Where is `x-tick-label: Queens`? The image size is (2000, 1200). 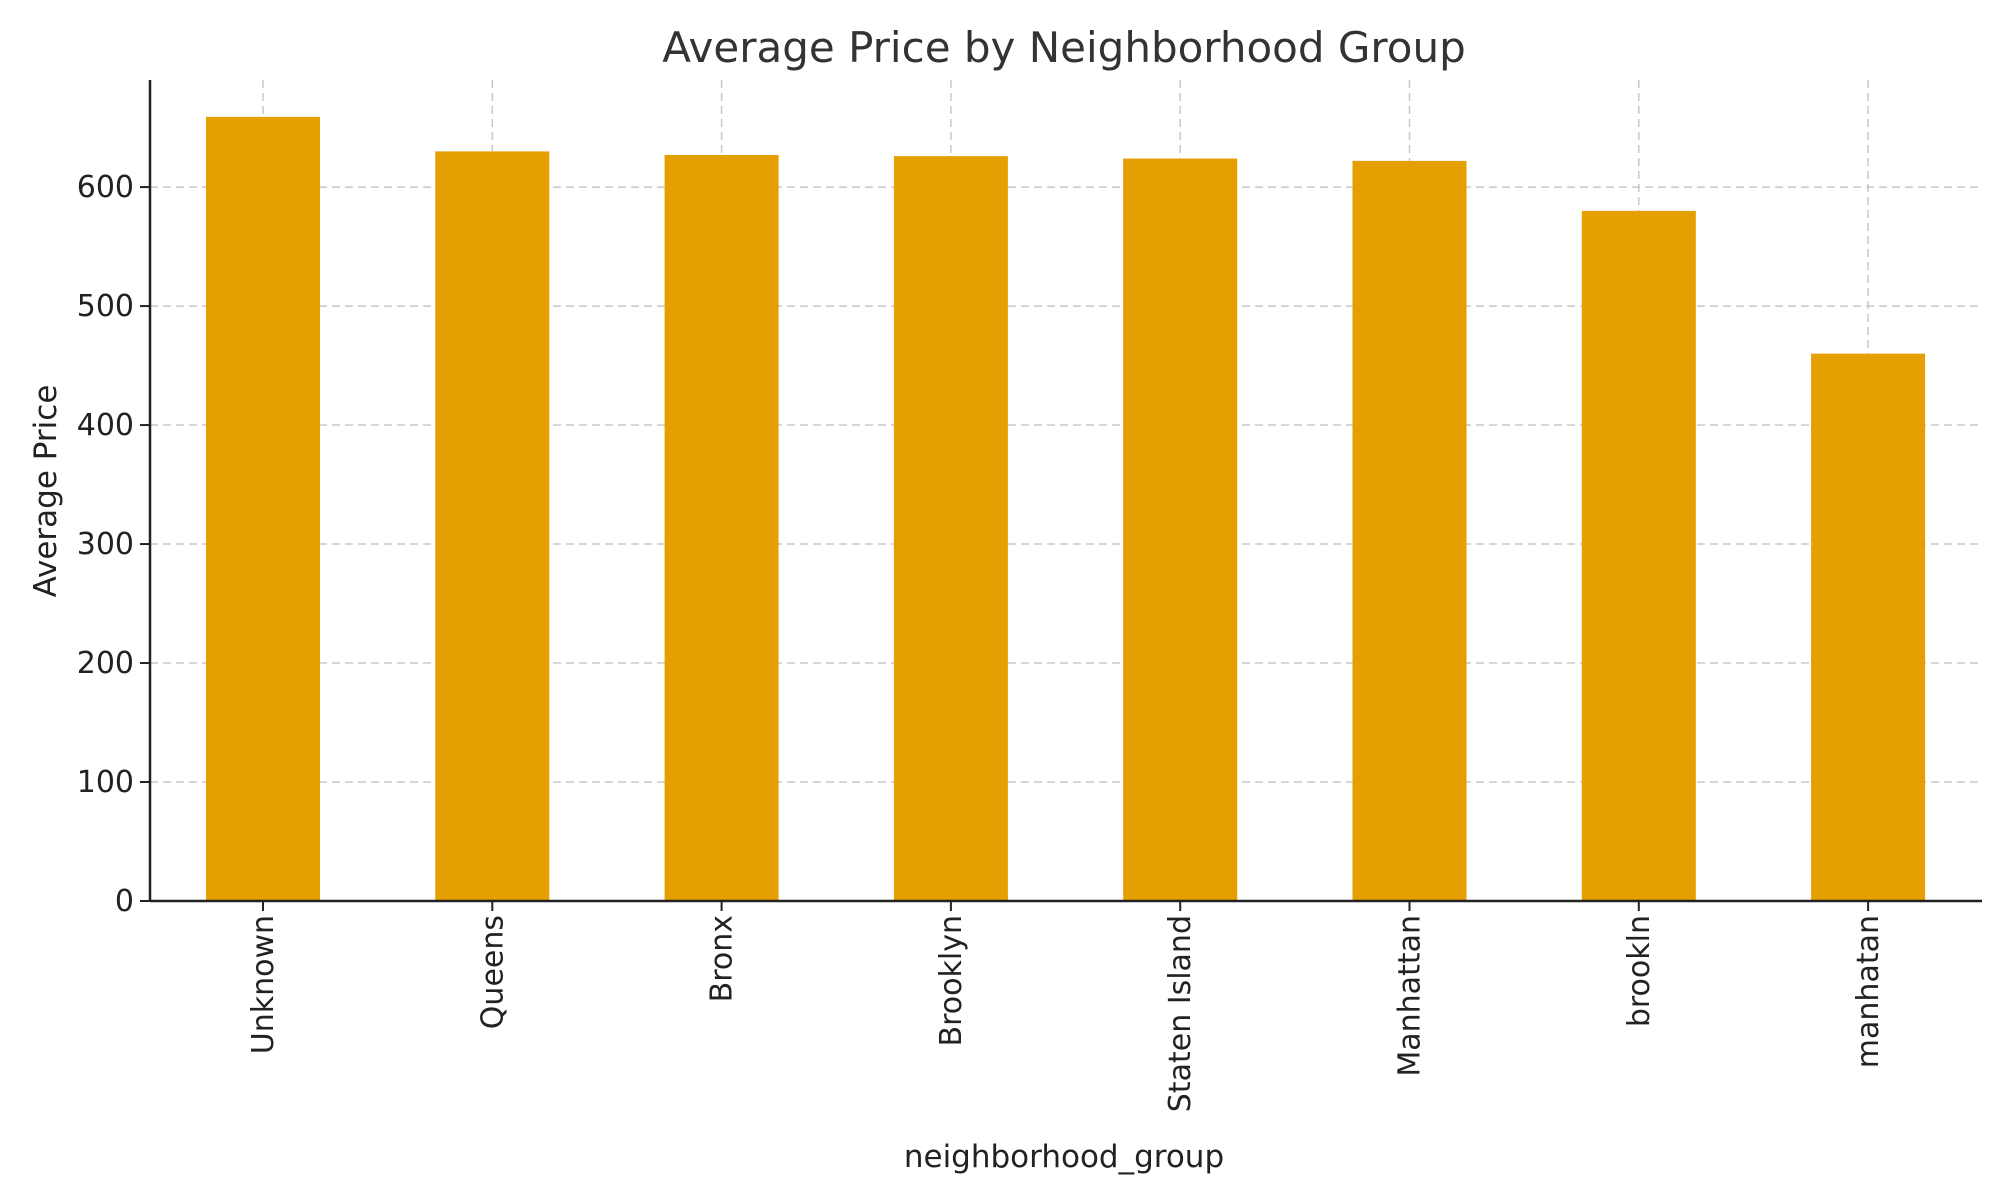
x-tick-label: Queens is located at coordinates (492, 972).